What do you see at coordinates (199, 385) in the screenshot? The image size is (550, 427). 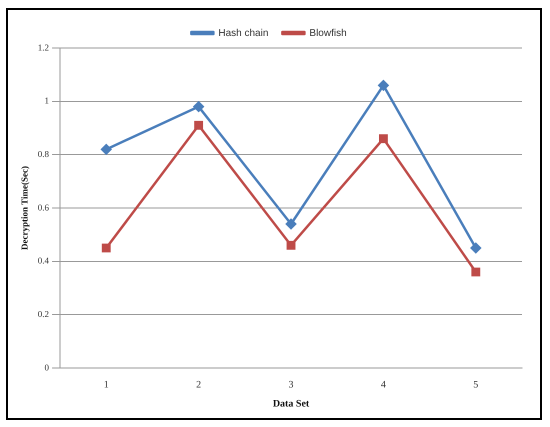 I see `x-tick-label: 2` at bounding box center [199, 385].